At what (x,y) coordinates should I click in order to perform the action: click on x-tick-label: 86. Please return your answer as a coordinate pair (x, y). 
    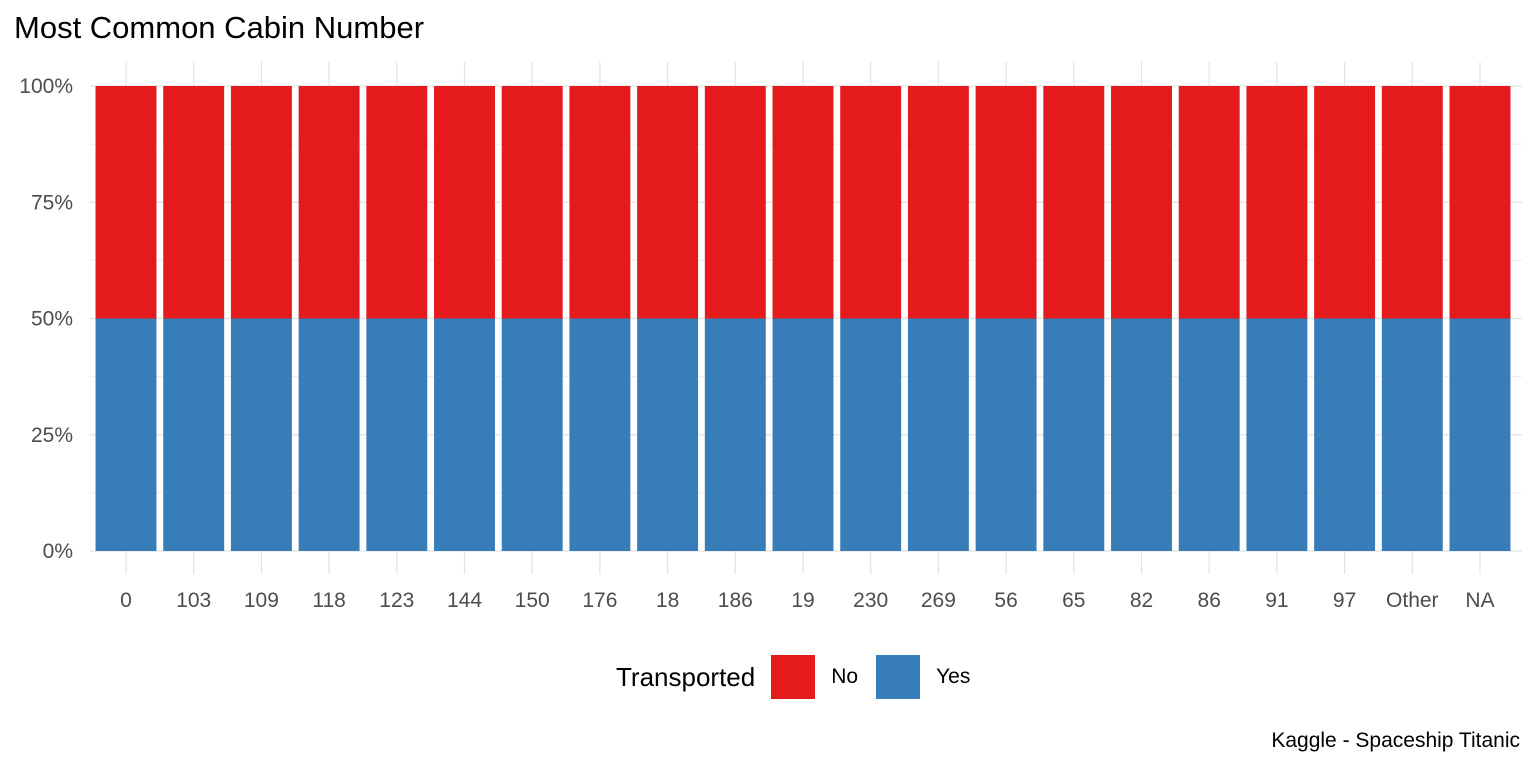
    Looking at the image, I should click on (1209, 600).